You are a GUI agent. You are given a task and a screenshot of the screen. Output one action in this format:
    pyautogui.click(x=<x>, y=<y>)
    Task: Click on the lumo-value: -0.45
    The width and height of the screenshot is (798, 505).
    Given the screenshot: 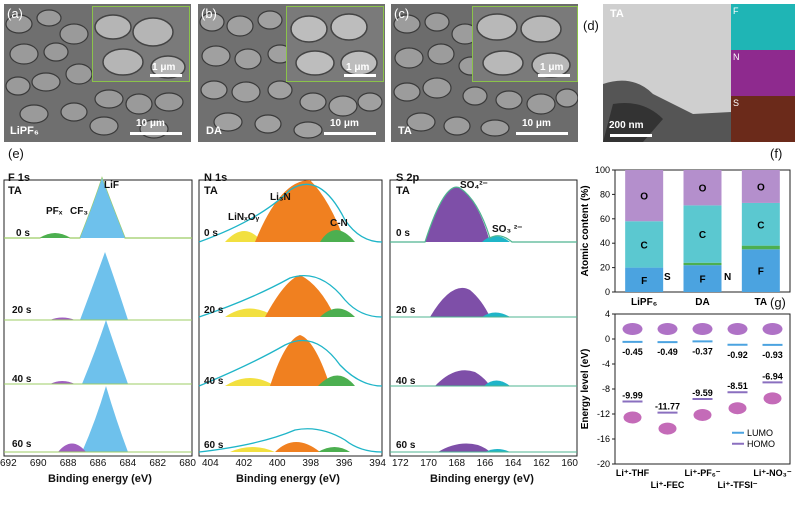 What is the action you would take?
    pyautogui.click(x=632, y=352)
    